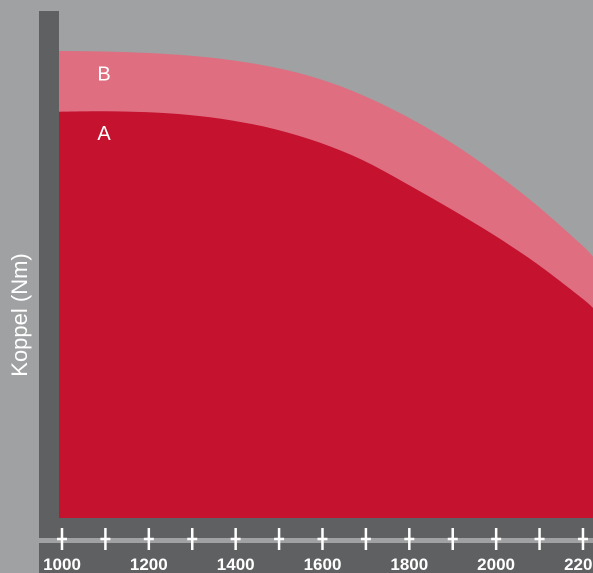  I want to click on x-tick-label-1000: 1000, so click(62, 564).